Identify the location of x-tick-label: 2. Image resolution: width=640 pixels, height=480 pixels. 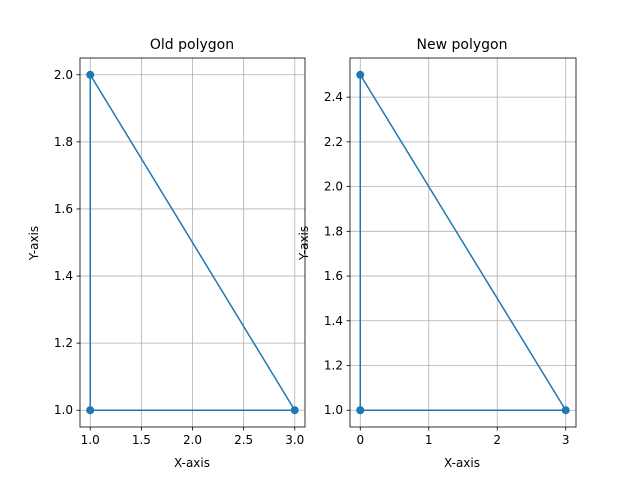
(497, 440).